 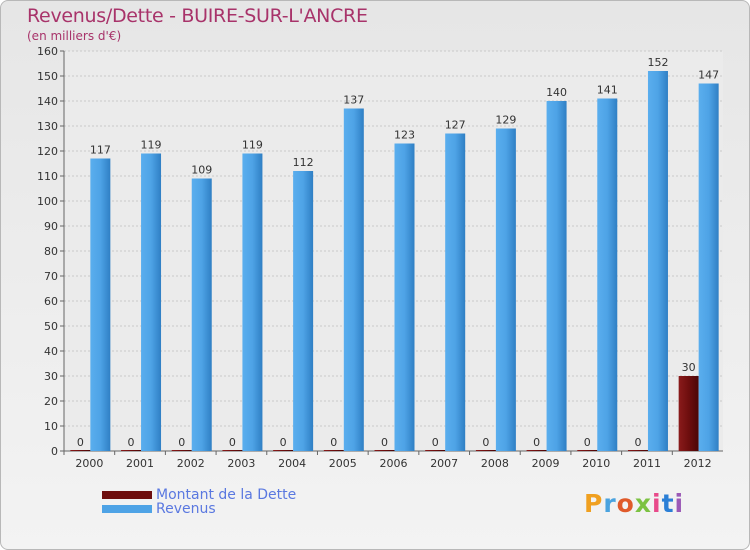 I want to click on x-tick-label: 2005, so click(x=343, y=463).